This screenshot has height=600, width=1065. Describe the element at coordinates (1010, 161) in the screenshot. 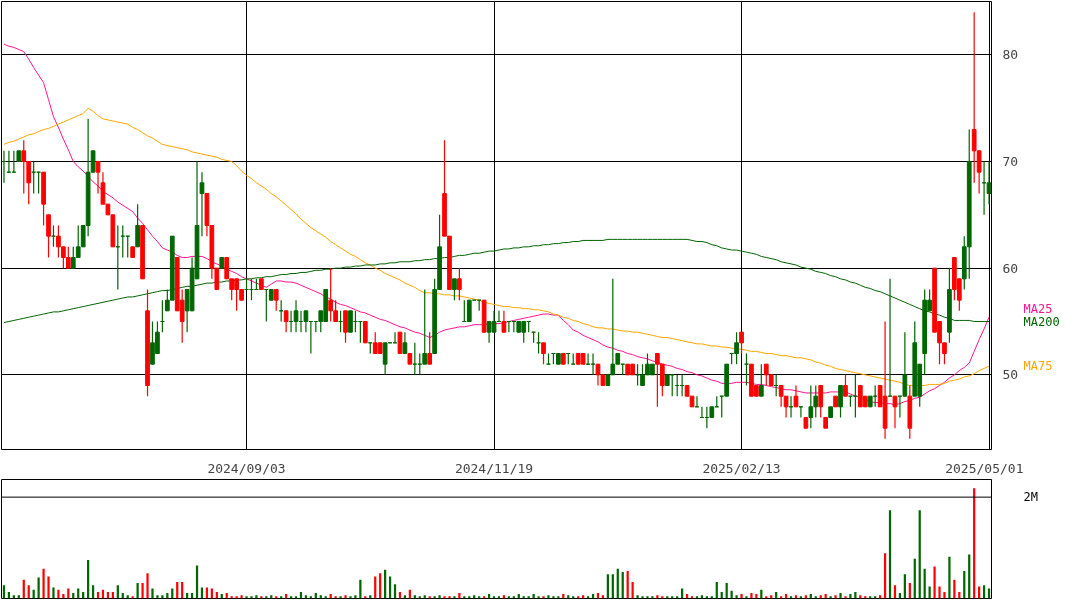

I see `y-tick-label: 70` at that location.